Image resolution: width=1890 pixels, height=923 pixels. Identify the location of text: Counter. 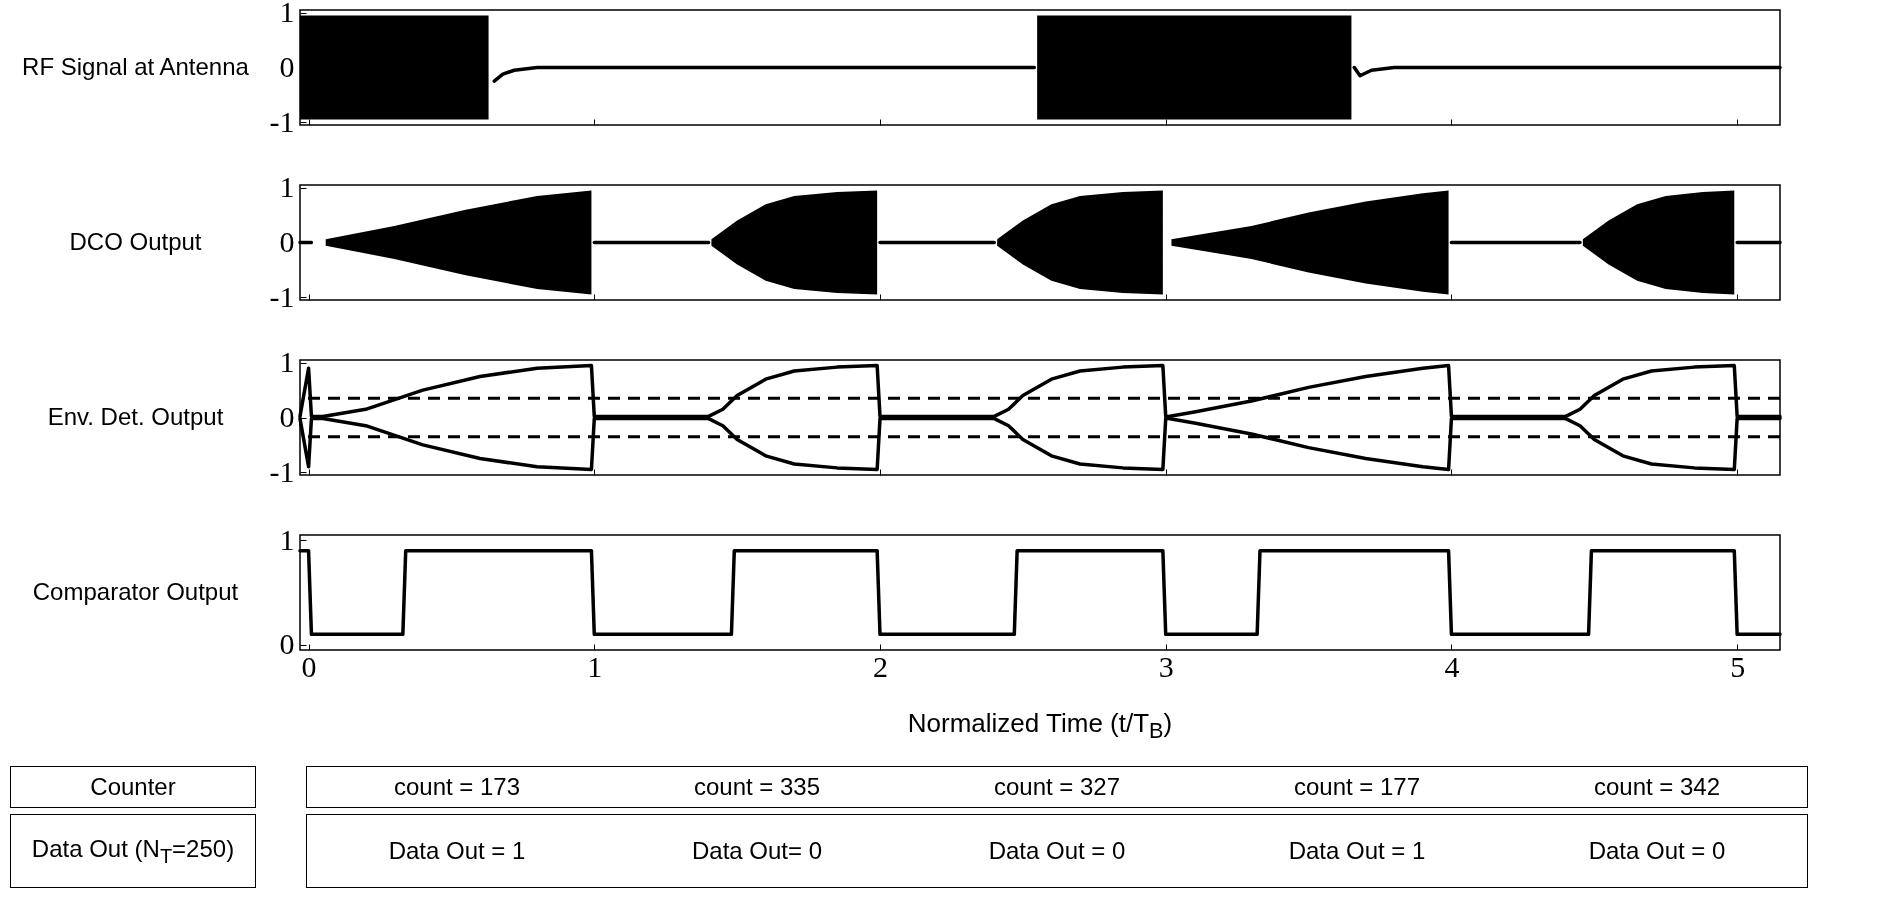
(133, 787).